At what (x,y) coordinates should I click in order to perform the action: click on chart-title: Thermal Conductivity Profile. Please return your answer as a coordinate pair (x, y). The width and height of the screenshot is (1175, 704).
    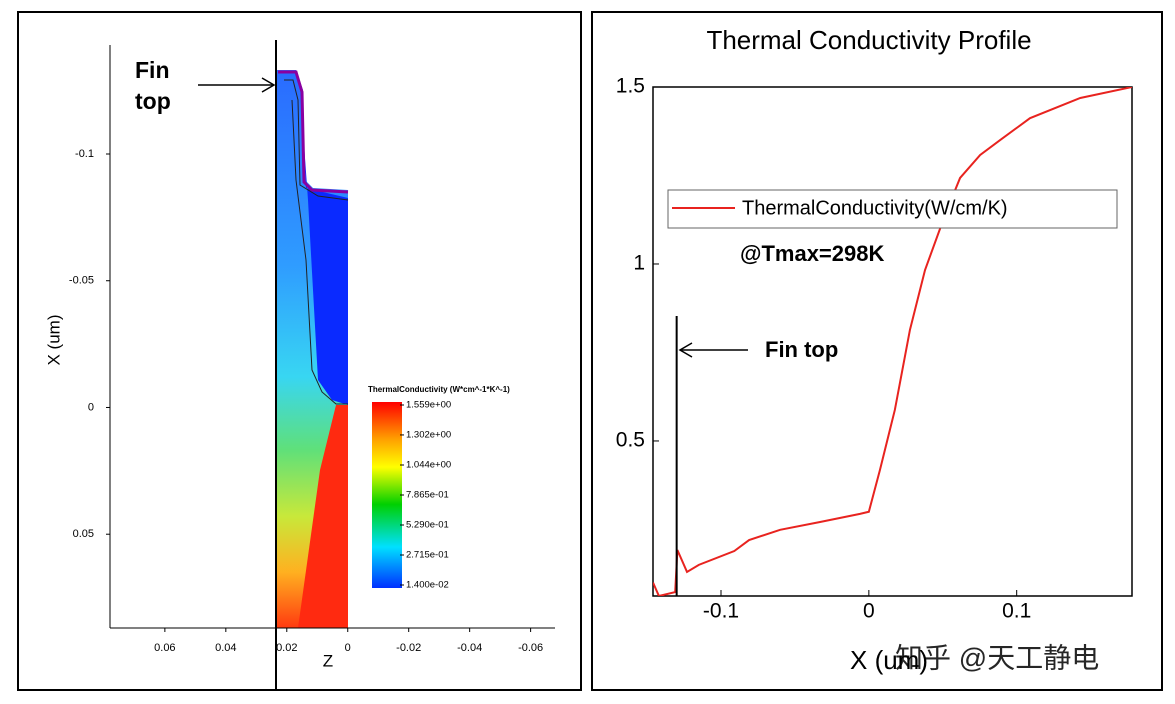
    Looking at the image, I should click on (868, 40).